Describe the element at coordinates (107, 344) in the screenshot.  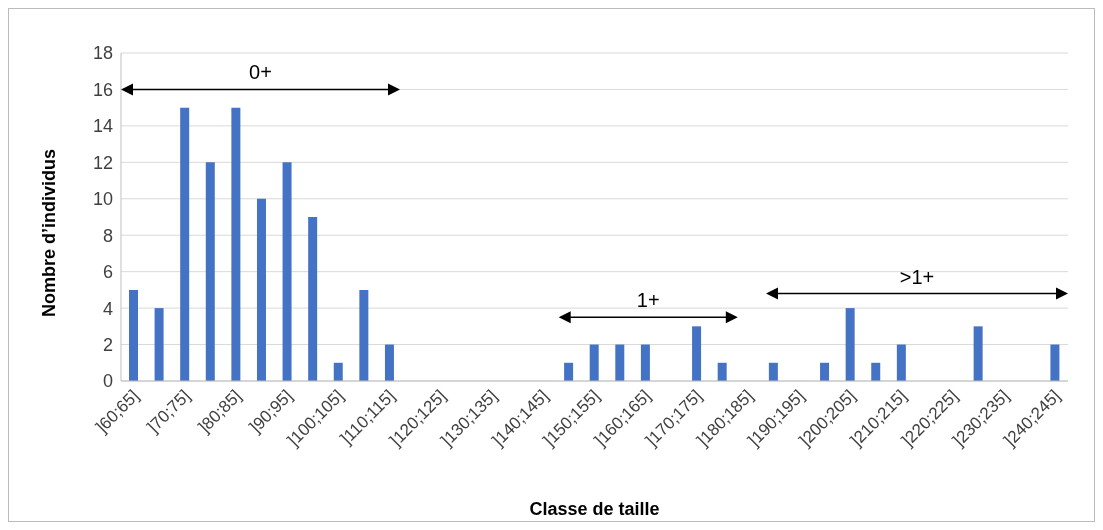
I see `y-tick-label: 2` at that location.